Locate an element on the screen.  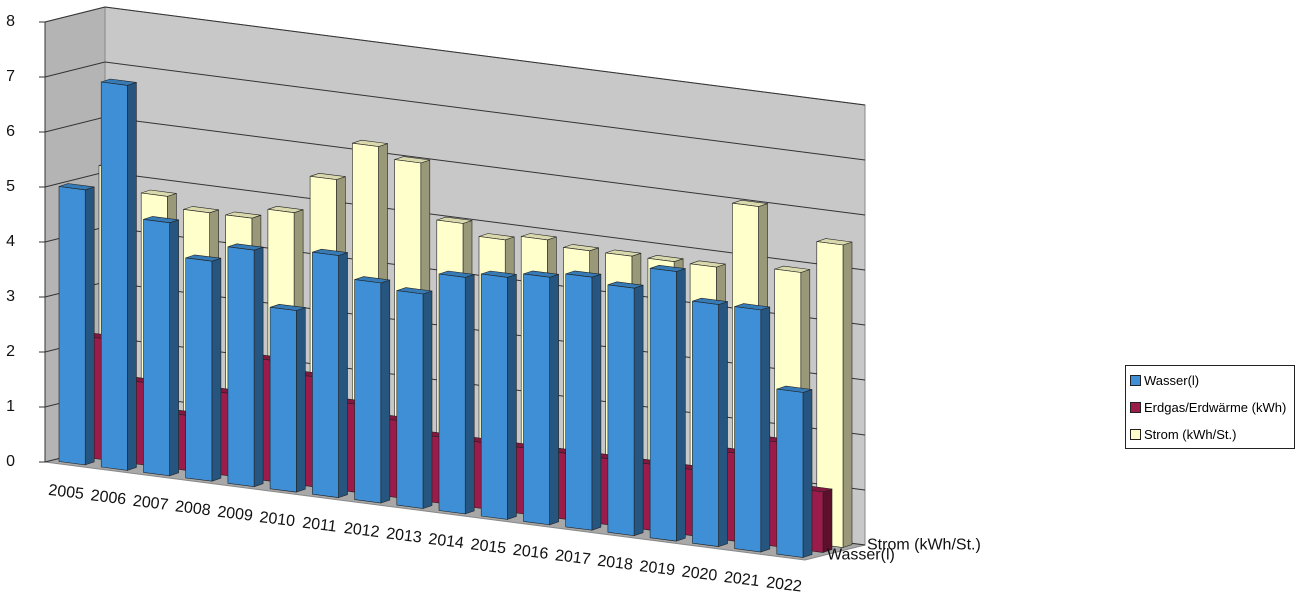
x-tick-label: 2005 is located at coordinates (66, 492).